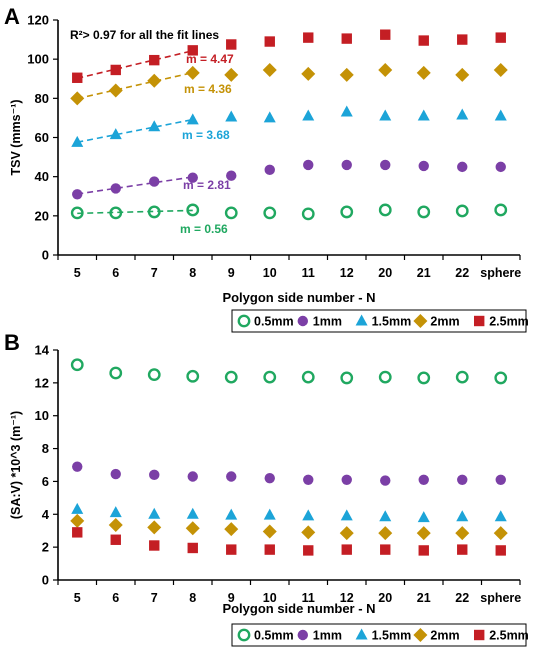  I want to click on slope-label: m = 3.68, so click(206, 135).